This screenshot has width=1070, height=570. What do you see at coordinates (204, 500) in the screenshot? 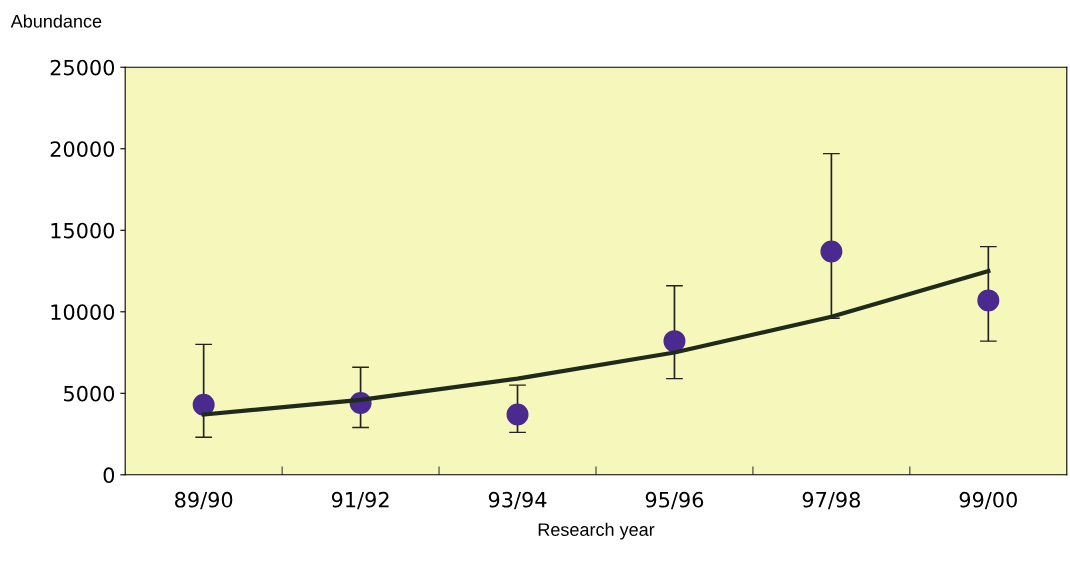
I see `x-tick-label: 89/90` at bounding box center [204, 500].